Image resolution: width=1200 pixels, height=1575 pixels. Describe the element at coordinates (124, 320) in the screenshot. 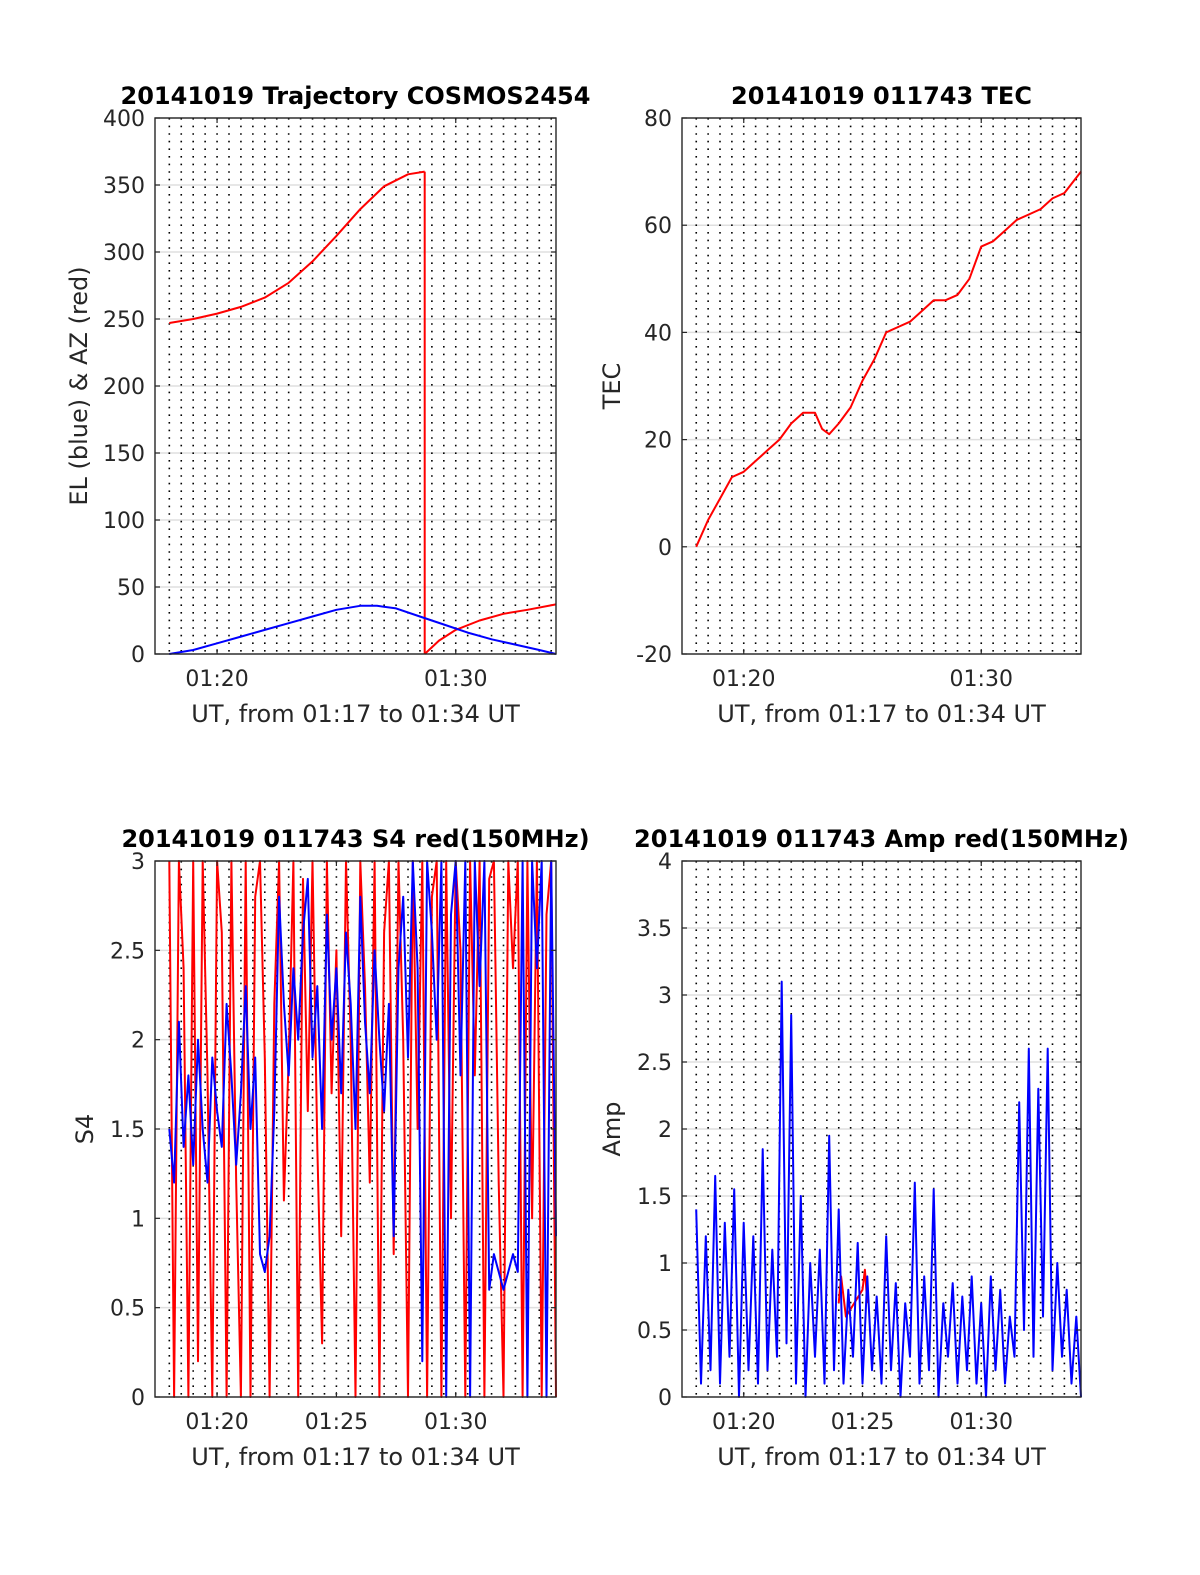

I see `y-tick-label: 250` at that location.